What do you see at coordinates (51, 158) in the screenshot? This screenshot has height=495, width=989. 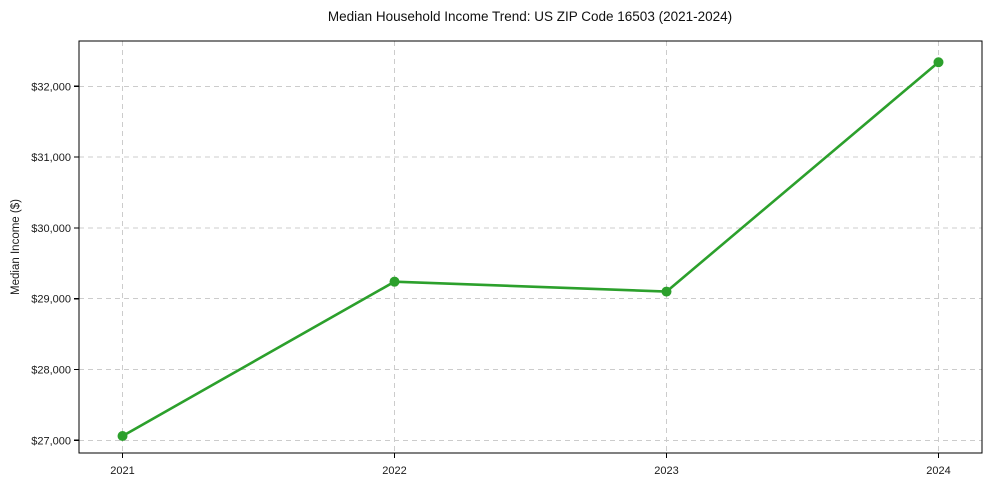 I see `y-tick-label: $31,000` at bounding box center [51, 158].